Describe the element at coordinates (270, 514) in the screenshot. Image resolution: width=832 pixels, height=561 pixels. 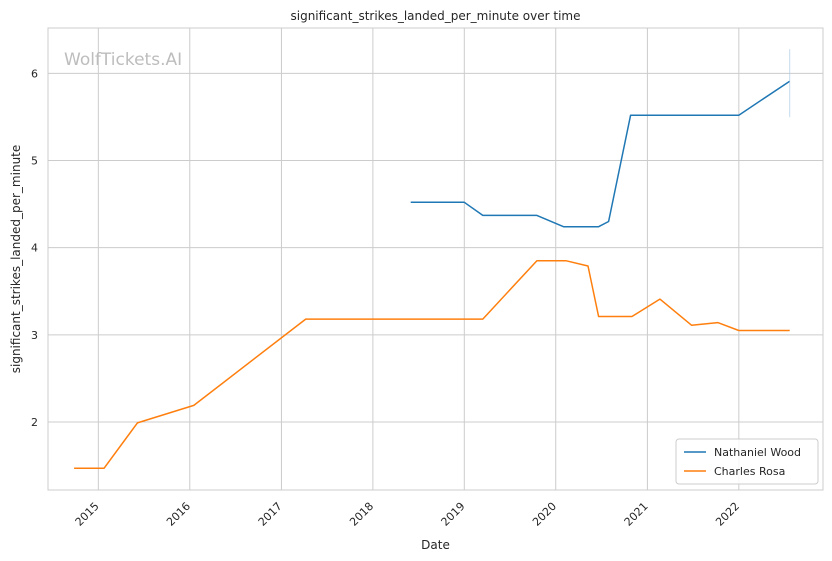
I see `x-tick-label: 2017` at that location.